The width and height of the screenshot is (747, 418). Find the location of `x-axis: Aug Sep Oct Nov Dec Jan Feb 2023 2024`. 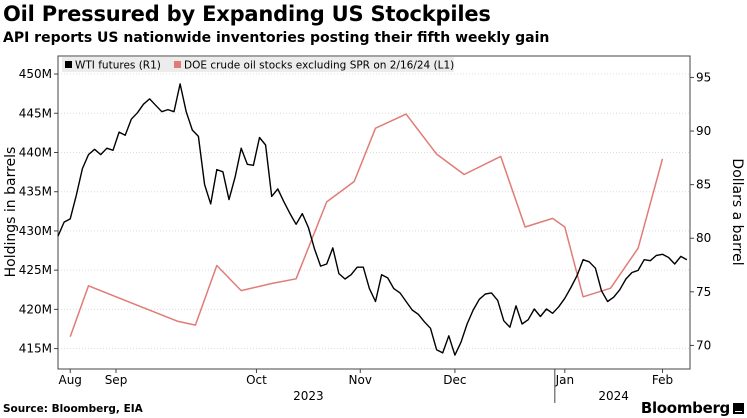

x-axis: Aug Sep Oct Nov Dec Jan Feb 2023 2024 is located at coordinates (365, 386).